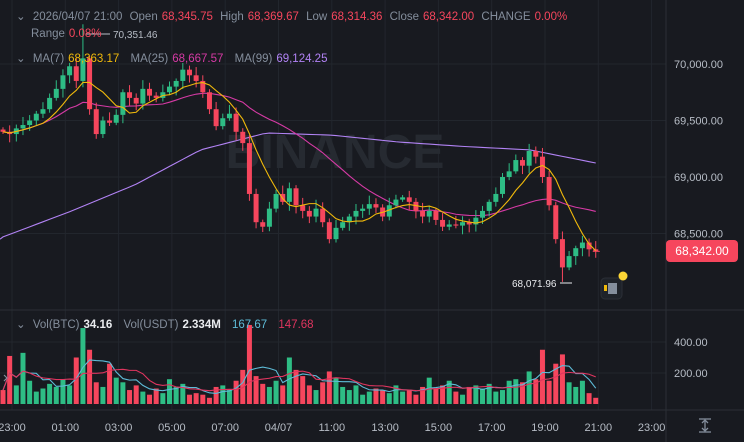 The image size is (744, 442). I want to click on axis-scale-icon, so click(705, 425).